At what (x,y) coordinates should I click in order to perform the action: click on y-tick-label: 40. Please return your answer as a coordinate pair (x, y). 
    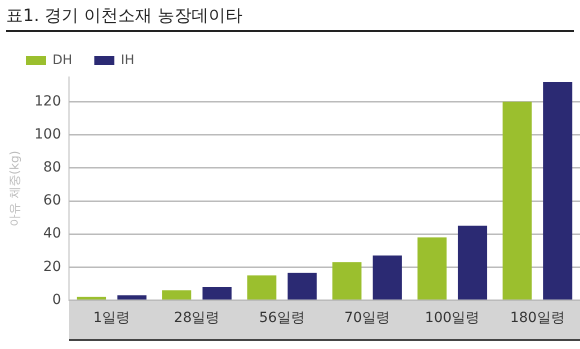
    Looking at the image, I should click on (52, 234).